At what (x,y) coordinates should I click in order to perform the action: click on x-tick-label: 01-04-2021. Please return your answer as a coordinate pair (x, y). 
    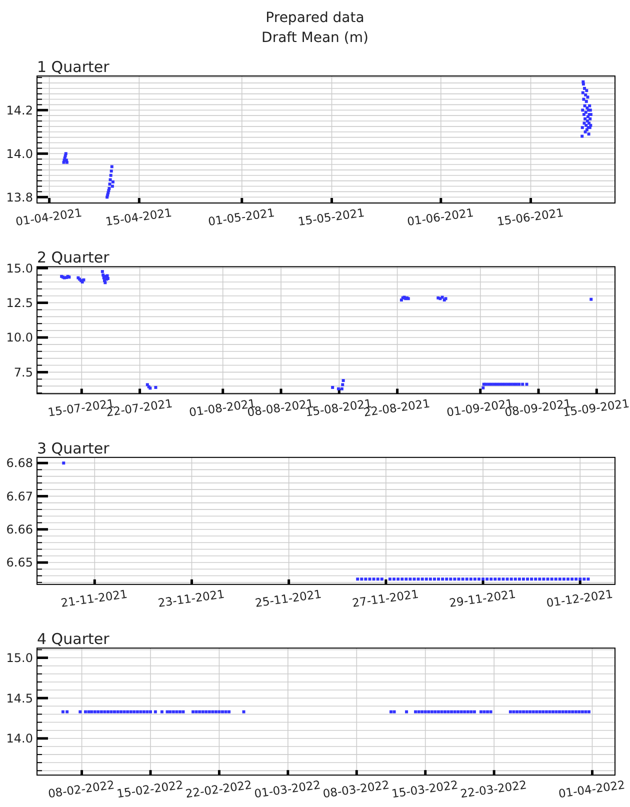
    Looking at the image, I should click on (48, 217).